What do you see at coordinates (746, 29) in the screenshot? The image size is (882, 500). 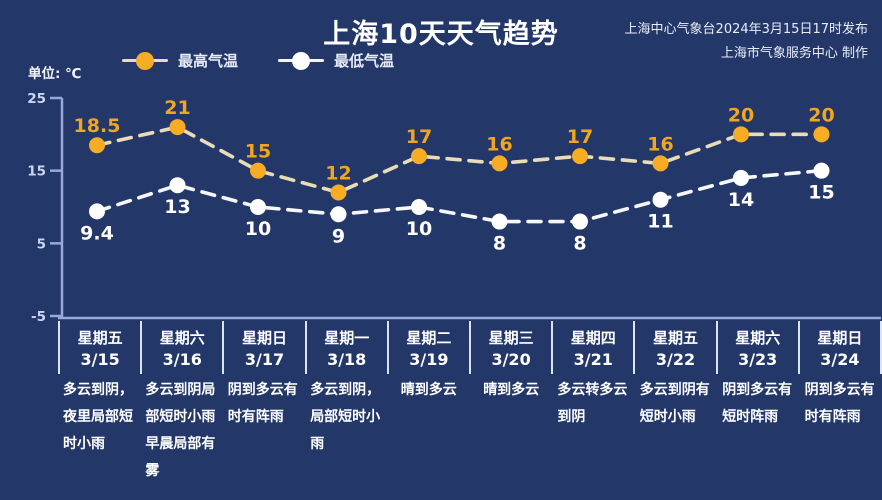 I see `publisher-line1: 上海中心气象台2024年3月15日17时发布` at bounding box center [746, 29].